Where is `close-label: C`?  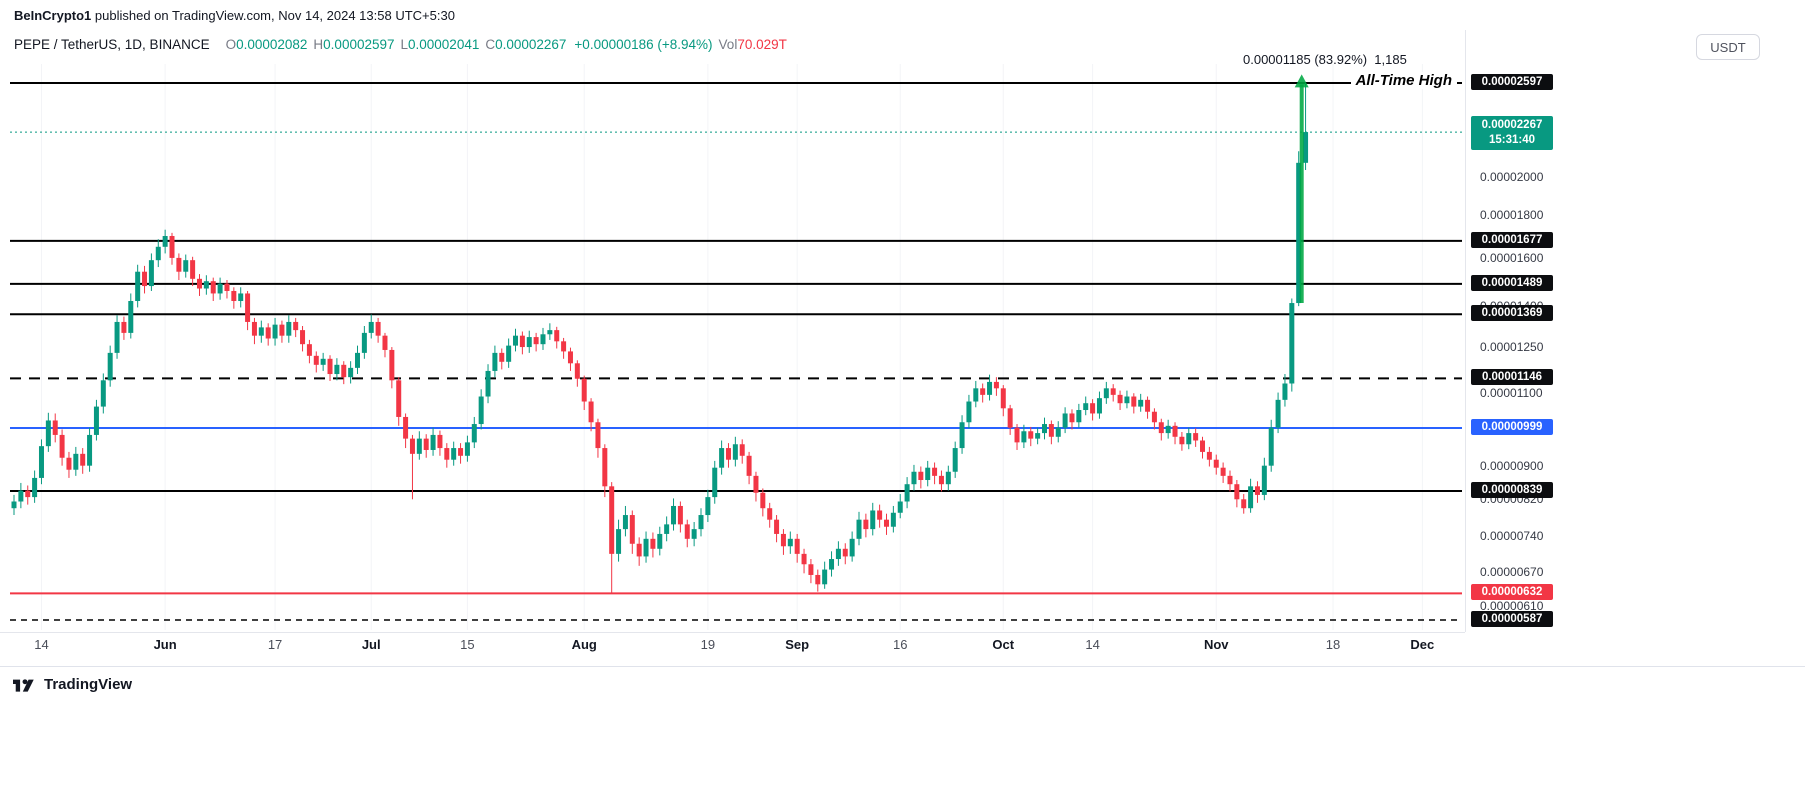 close-label: C is located at coordinates (490, 44).